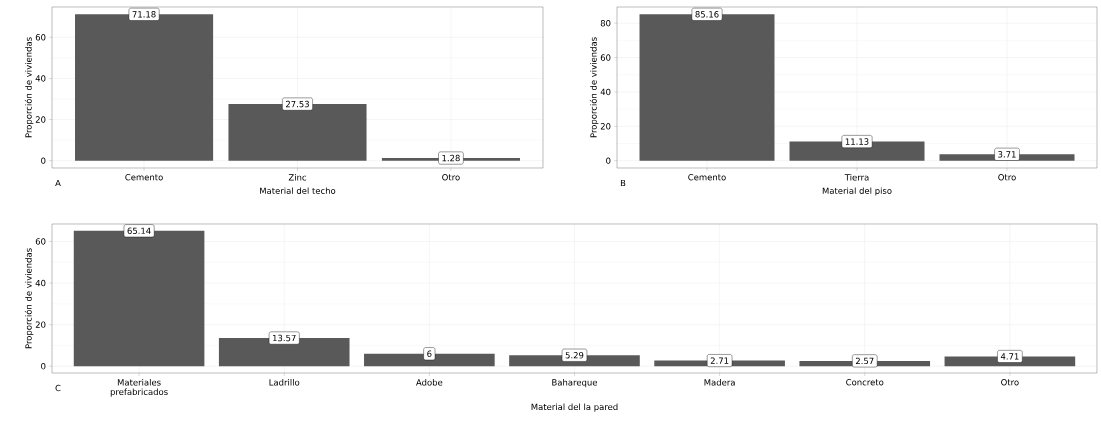  What do you see at coordinates (707, 14) in the screenshot?
I see `data-label: 85.16` at bounding box center [707, 14].